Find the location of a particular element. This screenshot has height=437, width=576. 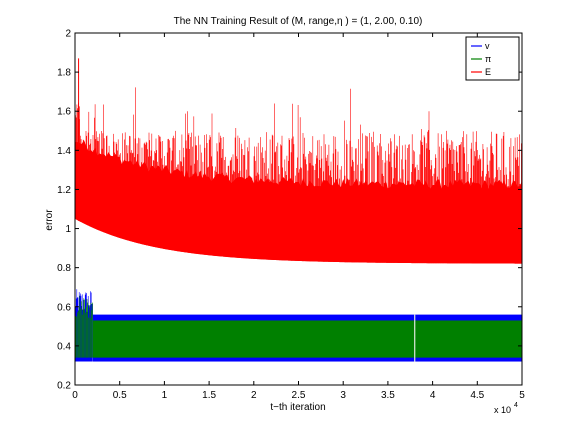

y-tick-label: 0.2 is located at coordinates (64, 386).